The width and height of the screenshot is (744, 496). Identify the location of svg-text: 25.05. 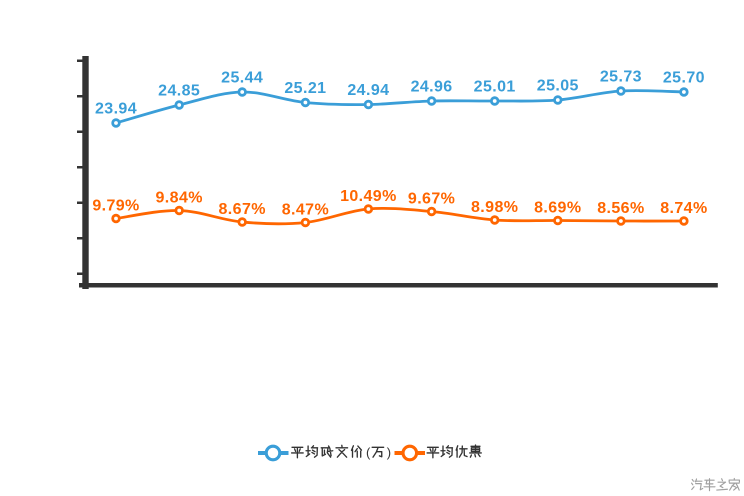
(558, 86).